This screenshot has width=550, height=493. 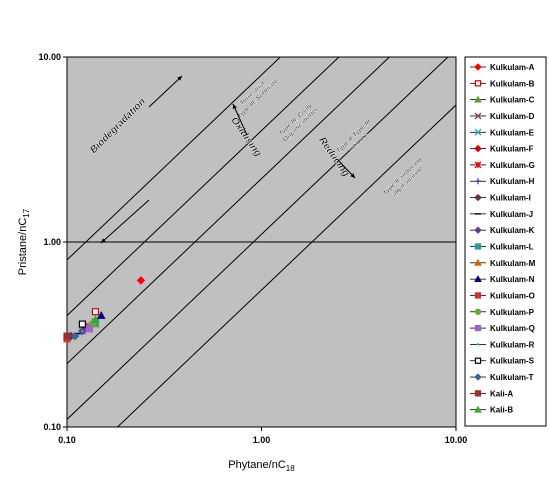 I want to click on data-point-kali-a, so click(x=67, y=336).